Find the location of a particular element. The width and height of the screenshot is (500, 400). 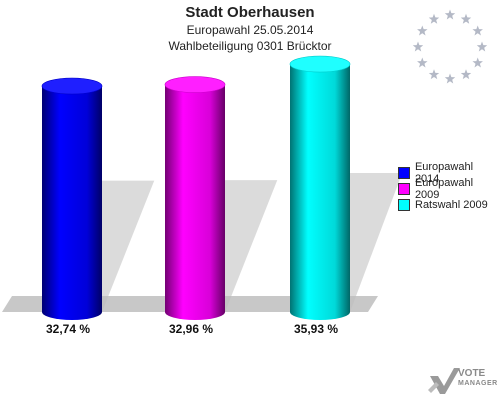

chart-subtitle-turnout: Wahlbeteiligung 0301 Brücktor is located at coordinates (250, 46).